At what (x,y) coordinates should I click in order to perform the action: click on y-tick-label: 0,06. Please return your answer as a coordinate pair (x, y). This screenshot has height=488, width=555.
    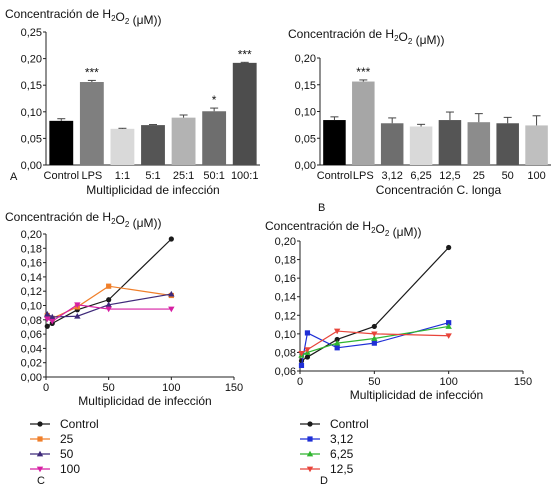
    Looking at the image, I should click on (31, 335).